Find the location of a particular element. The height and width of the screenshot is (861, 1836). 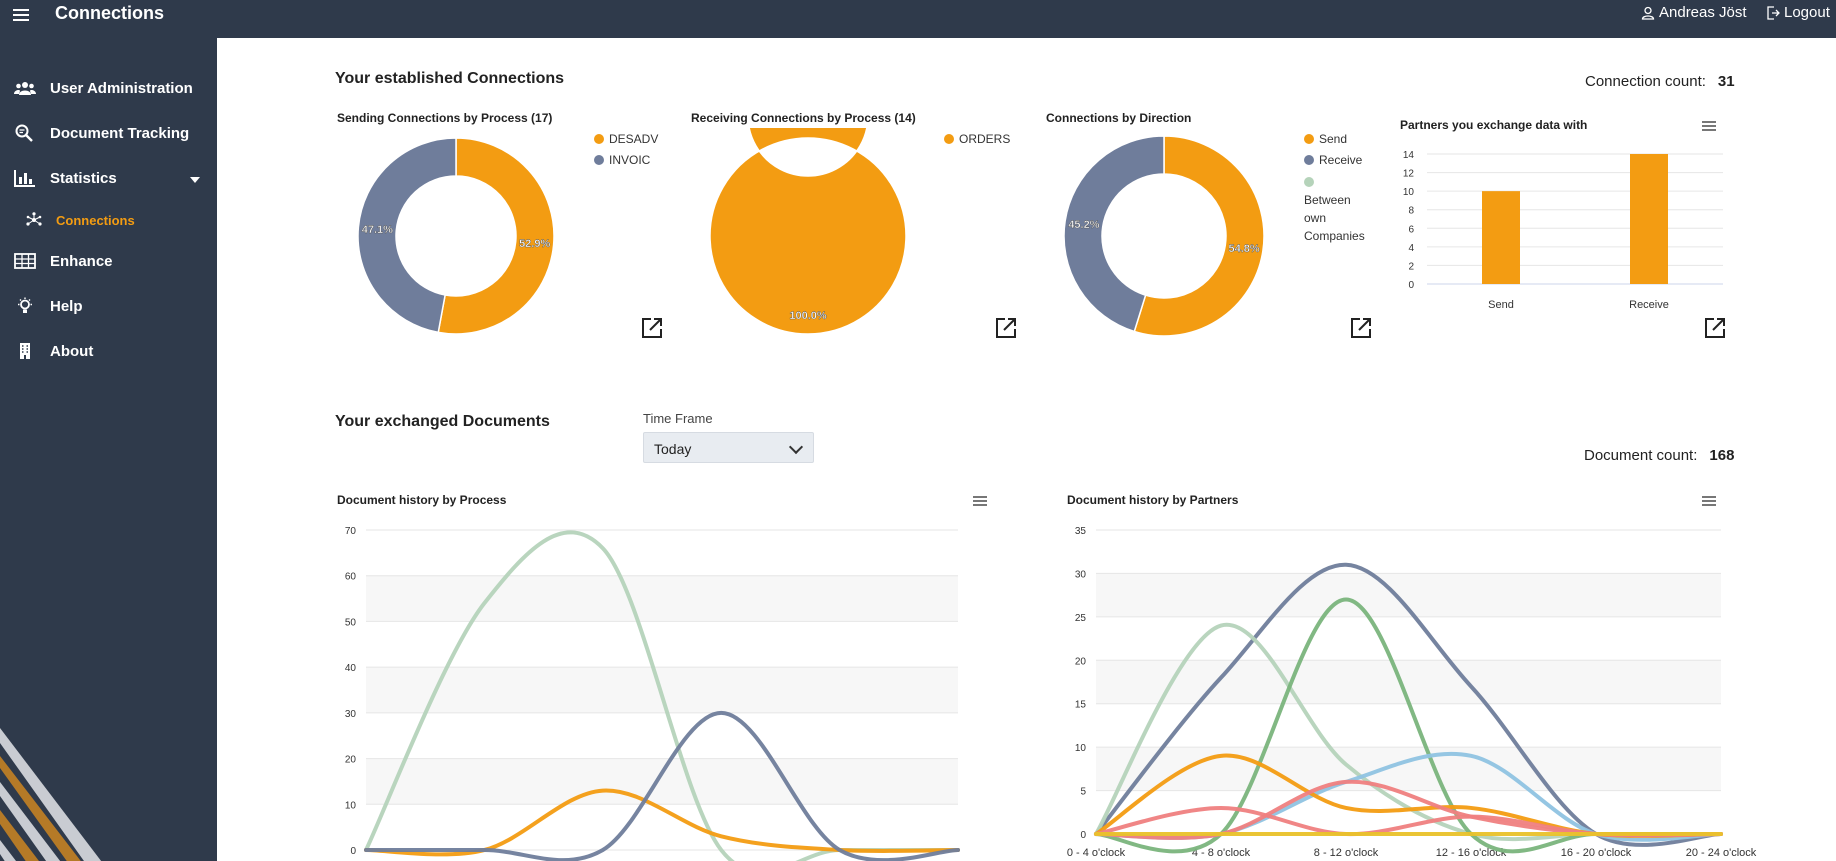

sidebar-item-document-tracking: Document Tracking is located at coordinates (101, 133).